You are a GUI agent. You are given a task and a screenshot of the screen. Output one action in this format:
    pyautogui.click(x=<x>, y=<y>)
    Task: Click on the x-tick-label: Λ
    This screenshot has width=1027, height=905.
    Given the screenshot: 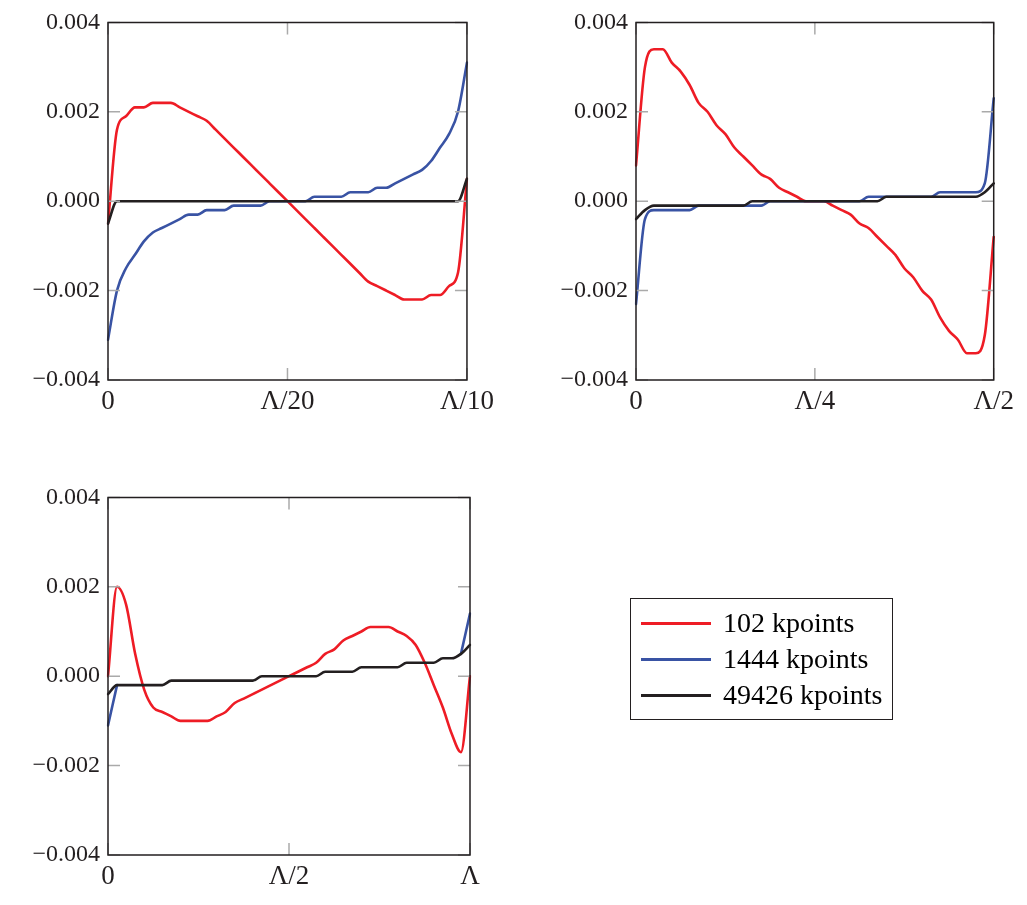 What is the action you would take?
    pyautogui.click(x=470, y=875)
    